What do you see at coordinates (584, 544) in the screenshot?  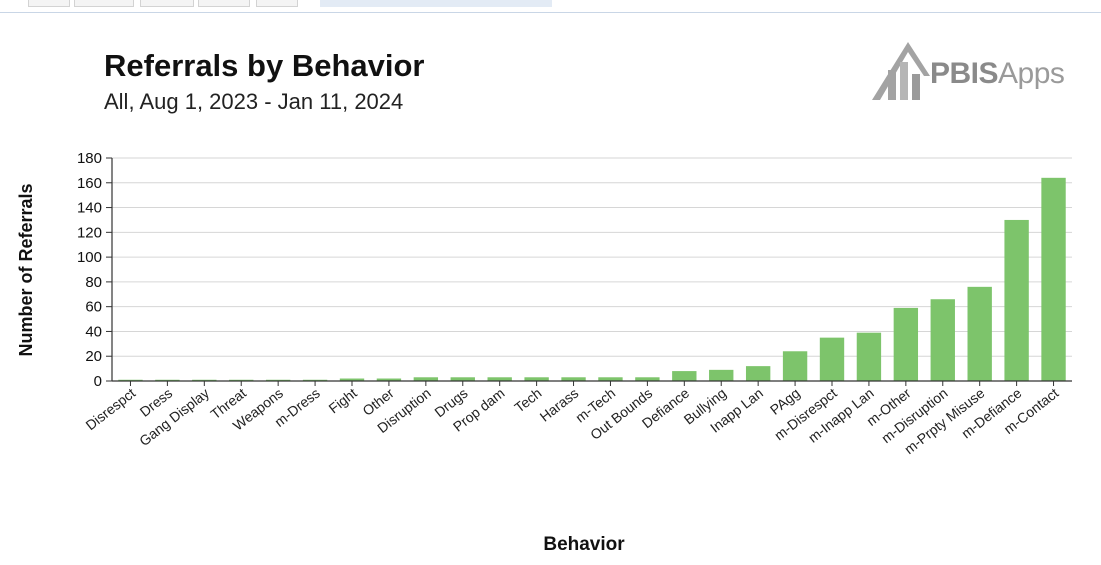 I see `x-axis-label: Behavior` at bounding box center [584, 544].